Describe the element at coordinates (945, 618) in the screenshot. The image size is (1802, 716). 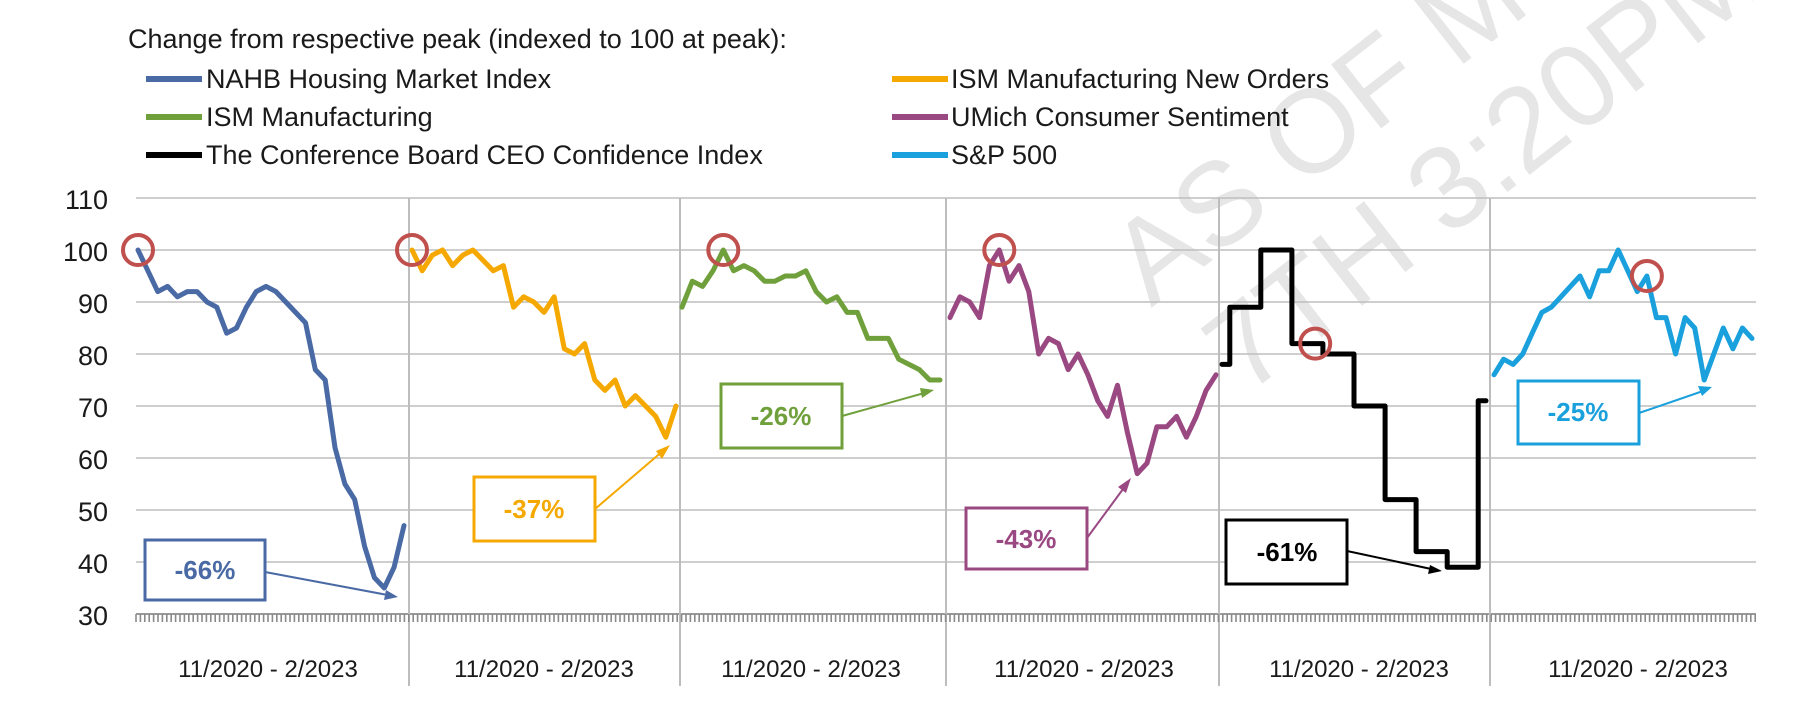
I see `x-axis-ticks` at that location.